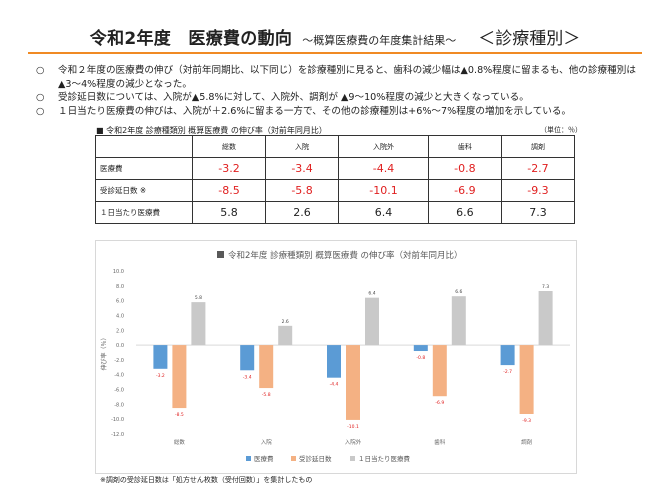 Image resolution: width=670 pixels, height=500 pixels. Describe the element at coordinates (206, 480) in the screenshot. I see `footnote: ※調剤の受診延日数は「処方せん枚数（受付回数）」を集計したもの` at that location.